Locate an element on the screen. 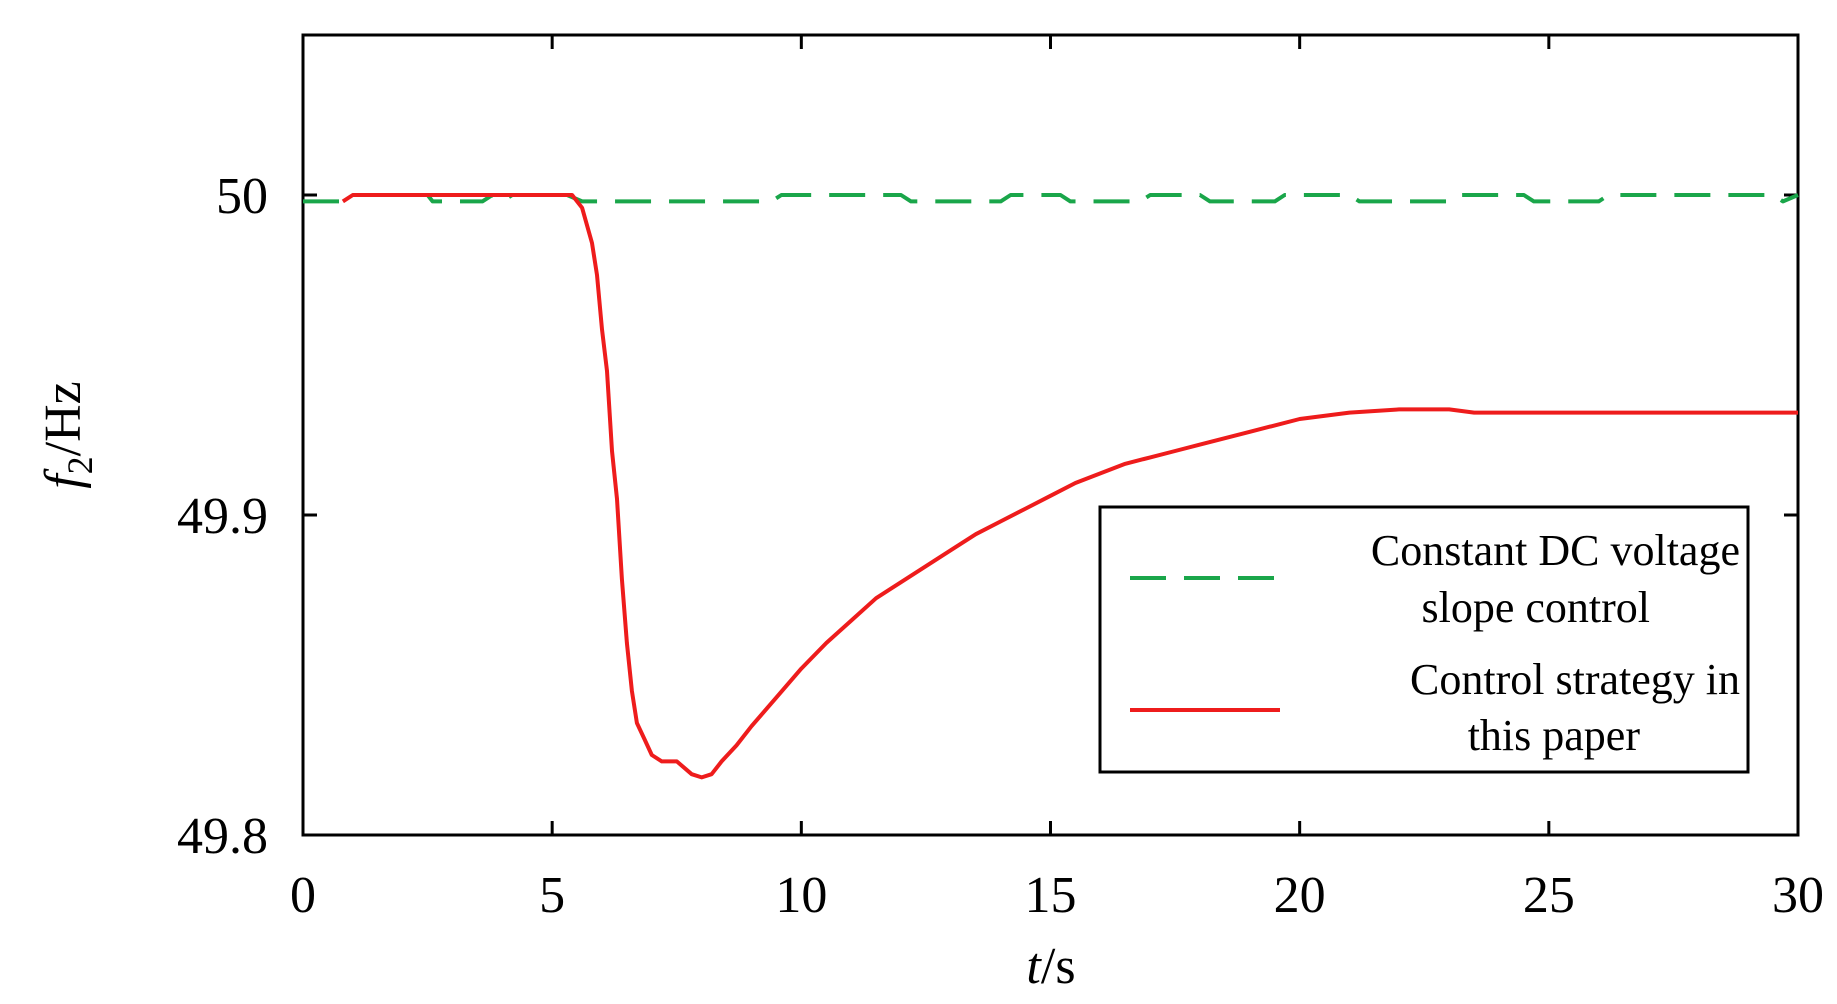 Image resolution: width=1837 pixels, height=1004 pixels. x-tick-label: 15 is located at coordinates (1051, 895).